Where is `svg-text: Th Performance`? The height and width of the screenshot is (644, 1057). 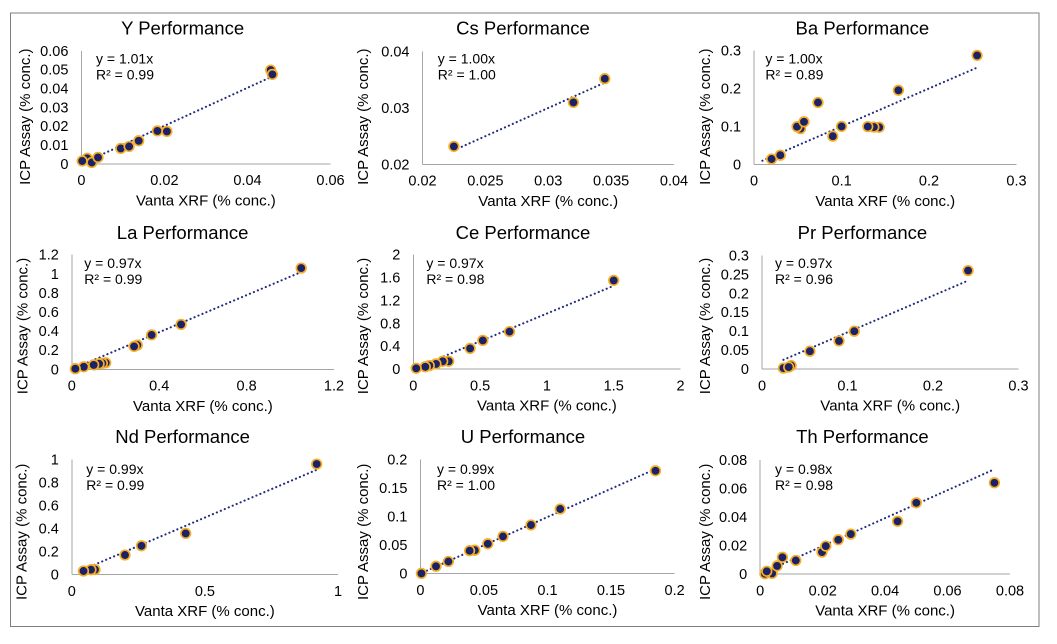
svg-text: Th Performance is located at coordinates (862, 436).